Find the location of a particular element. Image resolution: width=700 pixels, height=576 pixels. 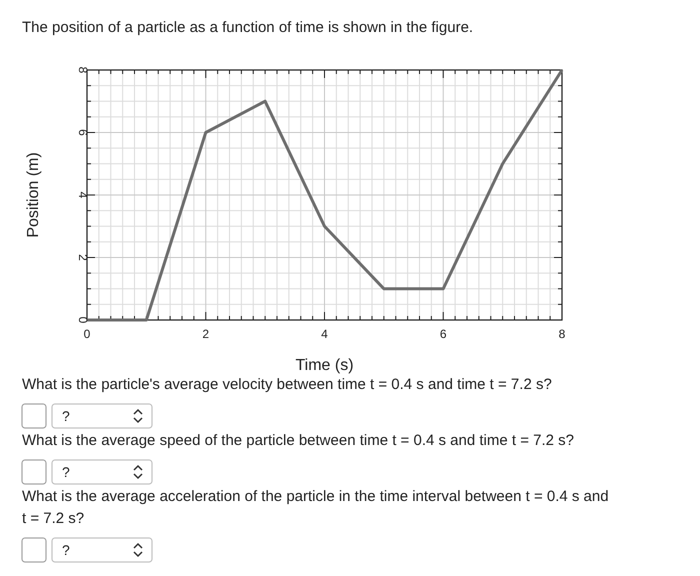

text: What is the particle's average velocity between time t = 0.4 s and time t = 7.2 s? is located at coordinates (287, 384).